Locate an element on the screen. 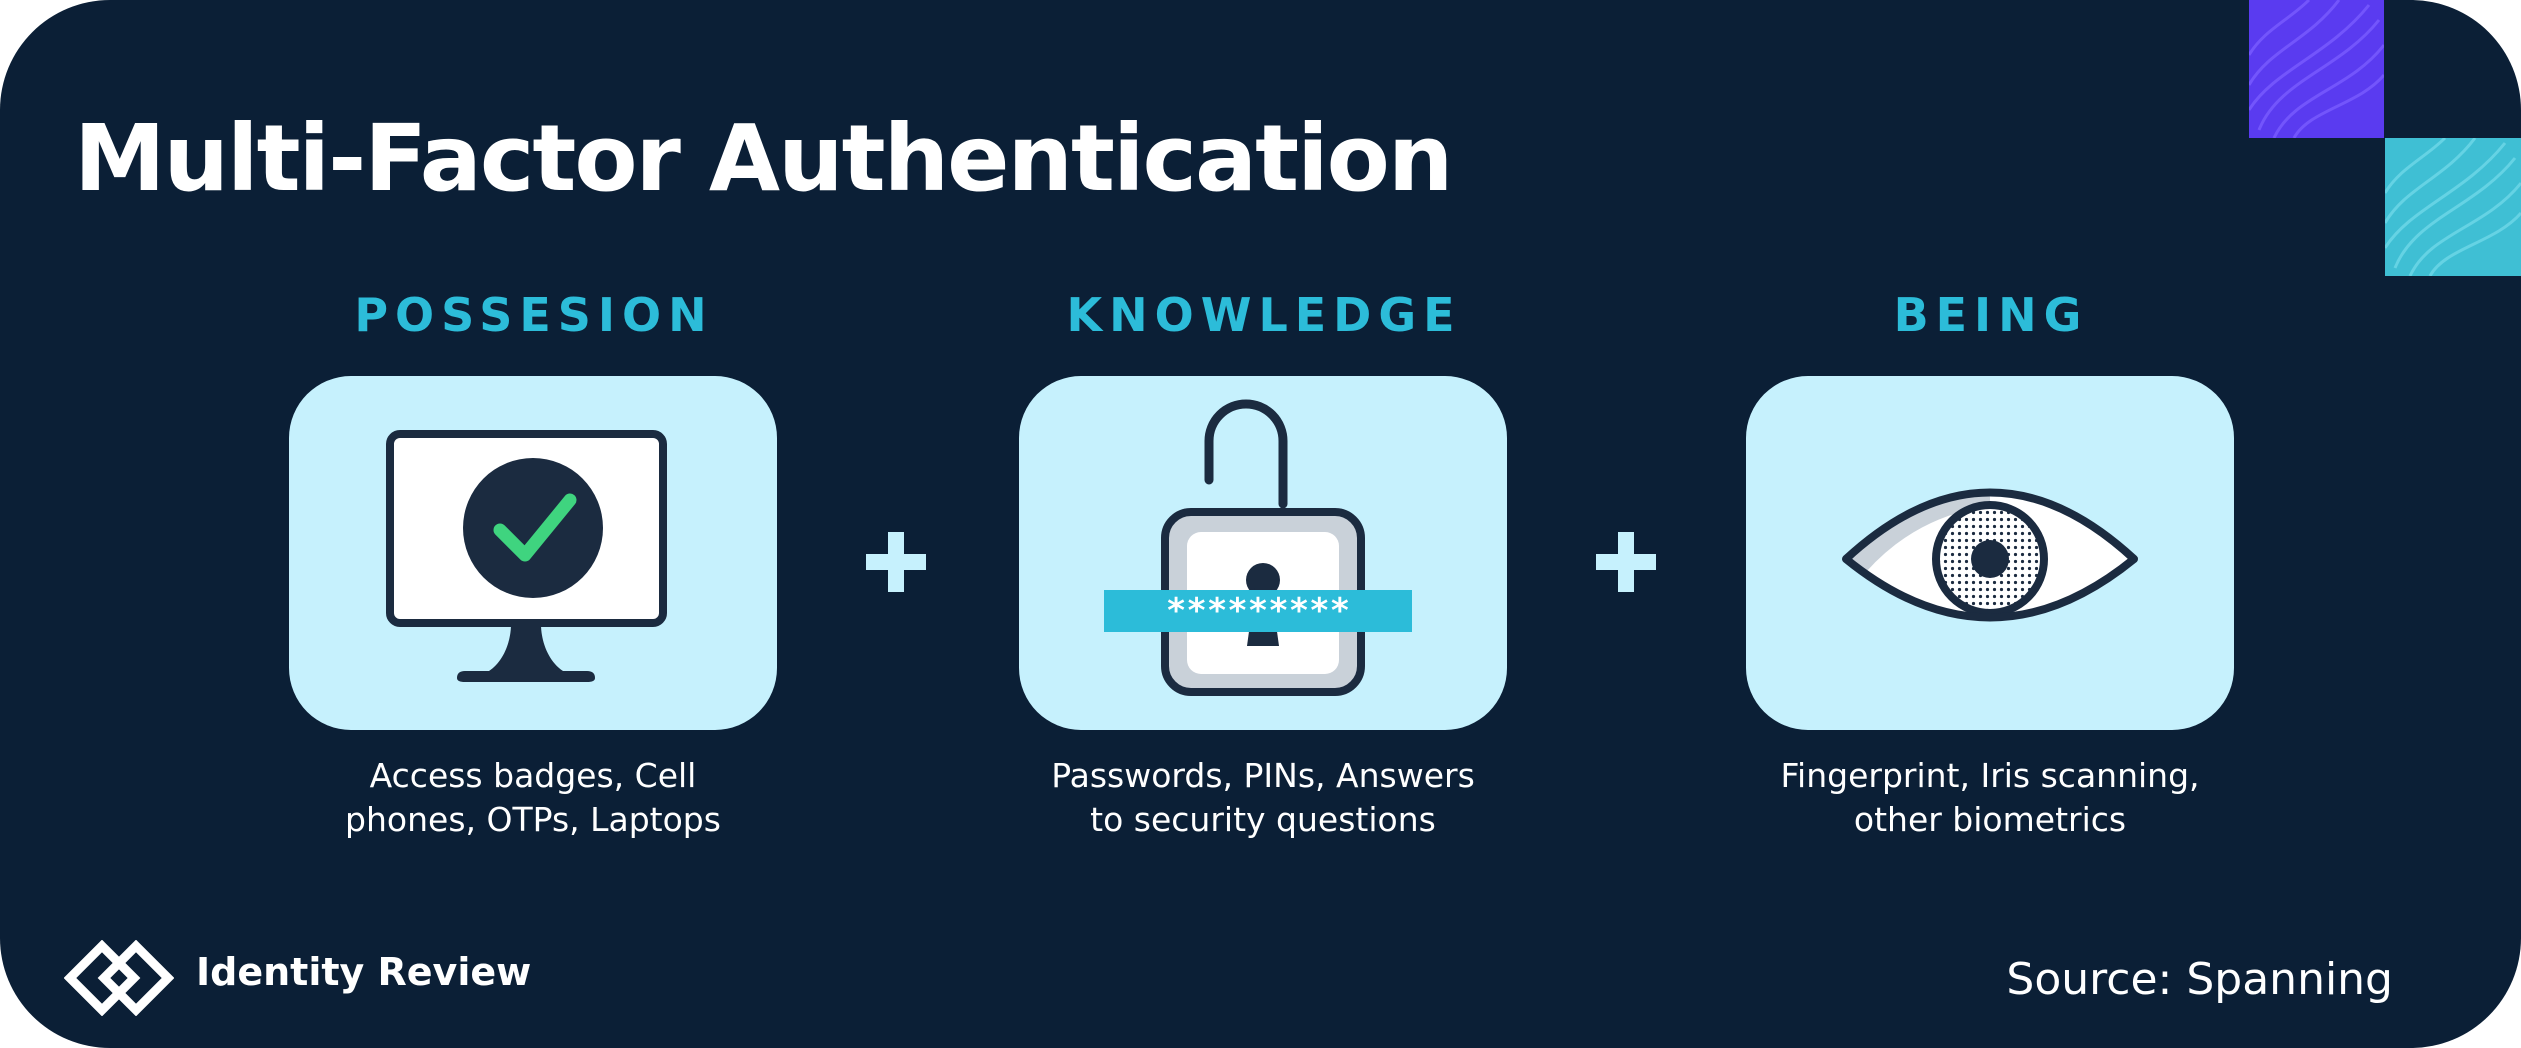 This screenshot has height=1048, width=2521. corner-fingerprint-tile-teal is located at coordinates (2453, 207).